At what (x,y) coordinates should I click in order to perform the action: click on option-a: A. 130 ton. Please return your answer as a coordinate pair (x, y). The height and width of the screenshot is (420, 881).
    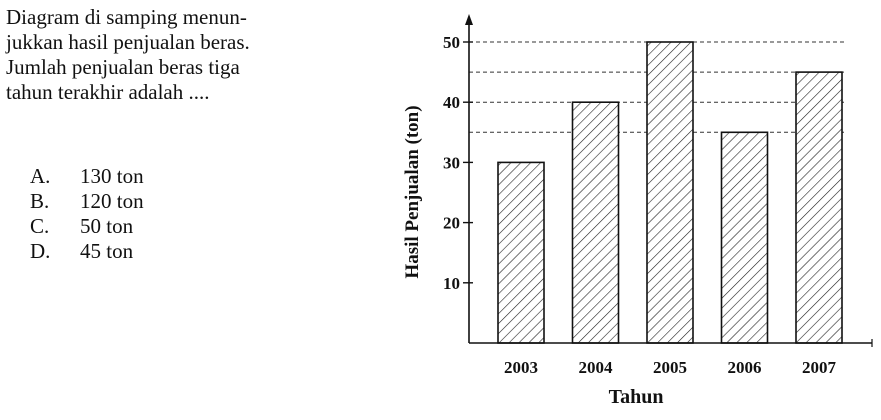
    Looking at the image, I should click on (87, 176).